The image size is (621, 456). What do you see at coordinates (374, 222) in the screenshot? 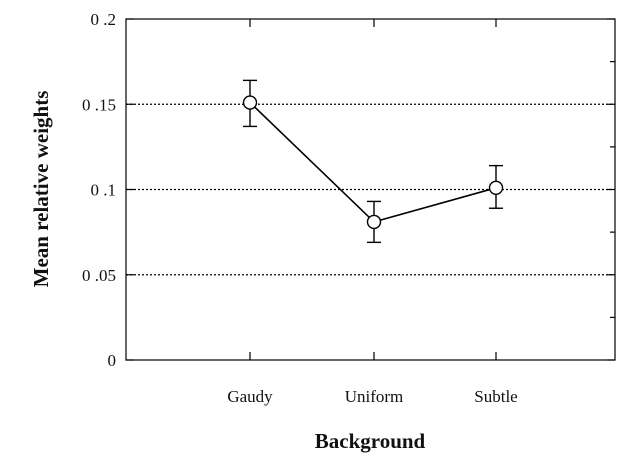
I see `data-point-uniform` at bounding box center [374, 222].